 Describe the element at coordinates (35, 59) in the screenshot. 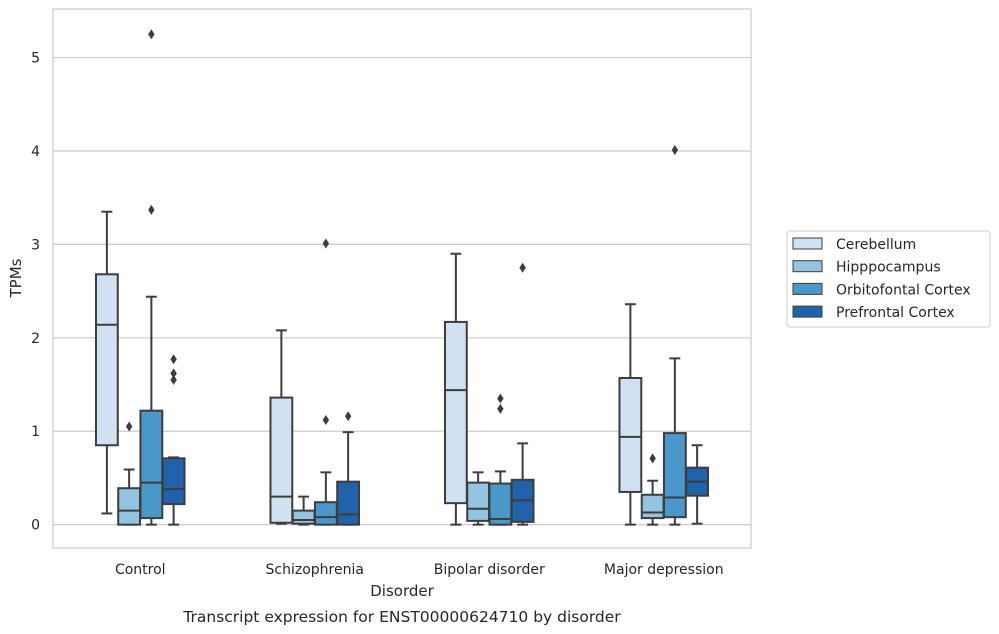

I see `y-tick-label: 5` at that location.